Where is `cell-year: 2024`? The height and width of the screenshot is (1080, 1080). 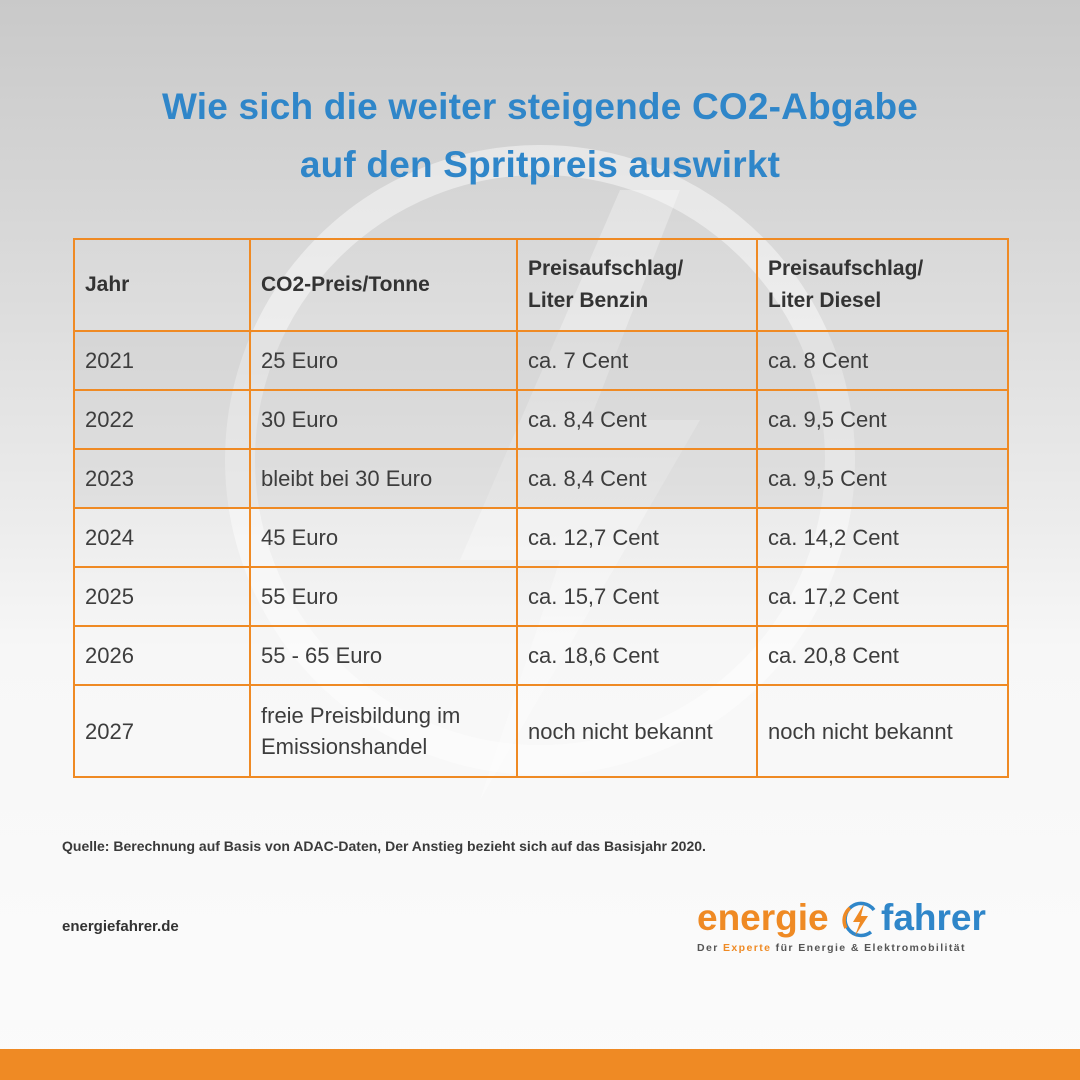 cell-year: 2024 is located at coordinates (162, 537).